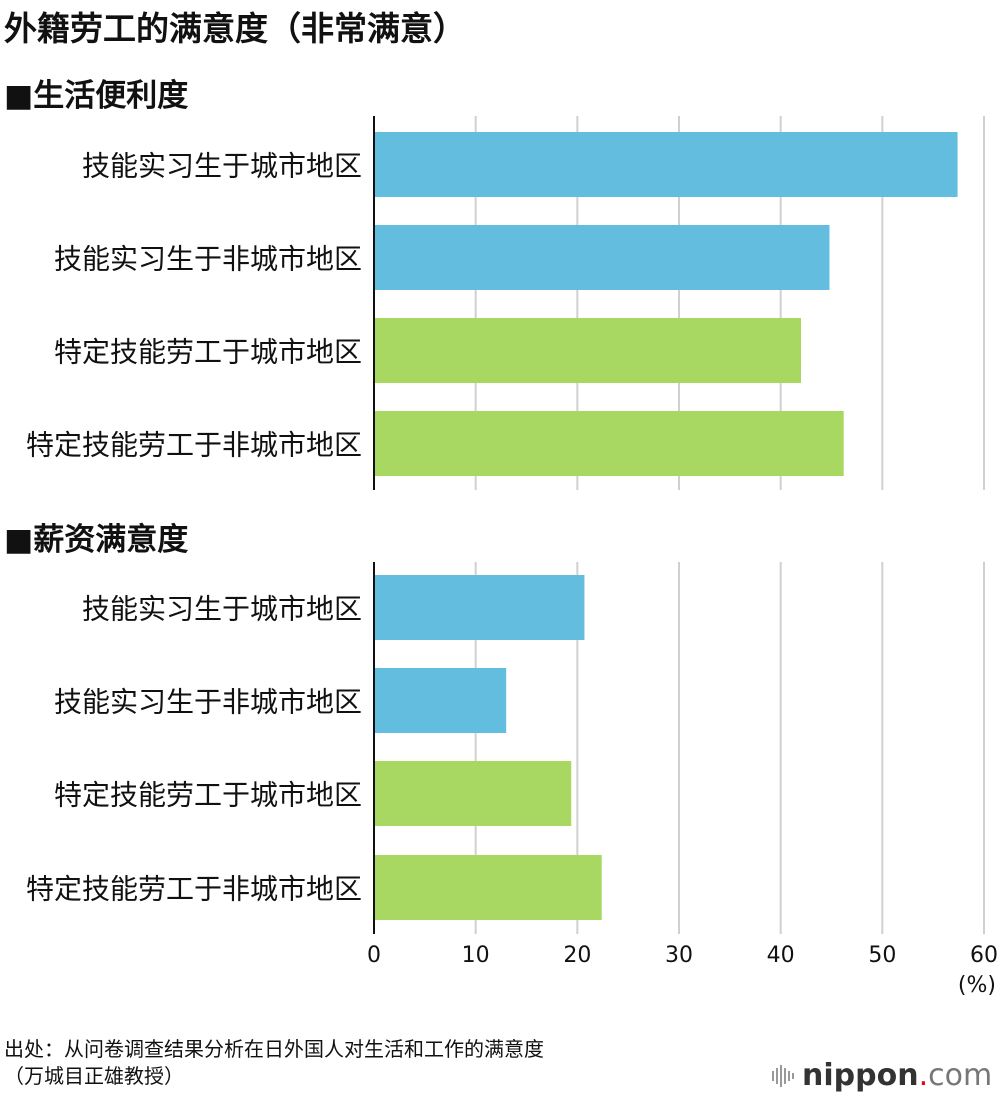 This screenshot has width=1000, height=1098. I want to click on x-tick-label: 40, so click(781, 955).